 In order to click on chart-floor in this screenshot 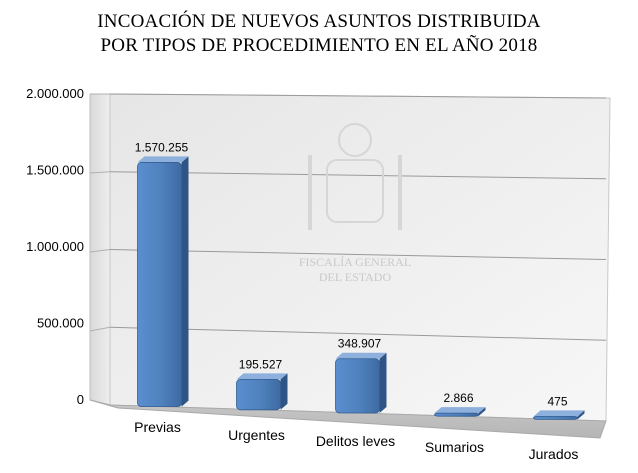, I will do `click(348, 419)`.